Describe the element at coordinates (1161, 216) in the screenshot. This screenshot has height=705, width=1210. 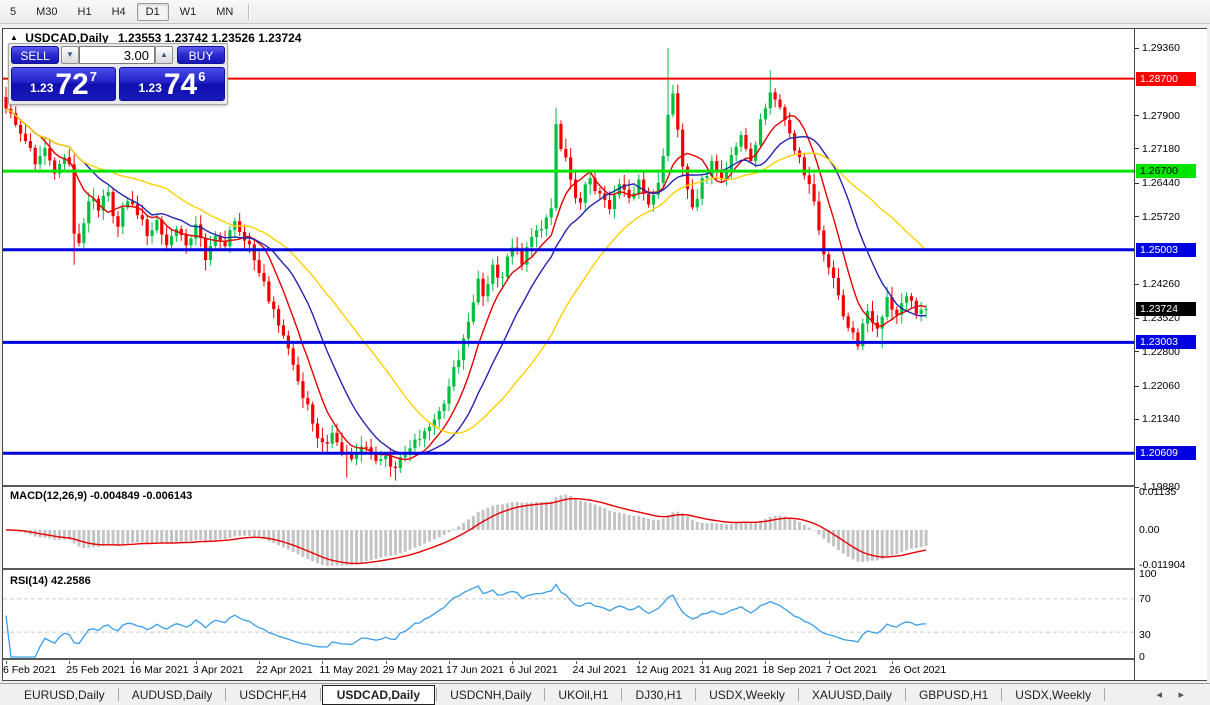
I see `price-tick-label: 1.25720` at that location.